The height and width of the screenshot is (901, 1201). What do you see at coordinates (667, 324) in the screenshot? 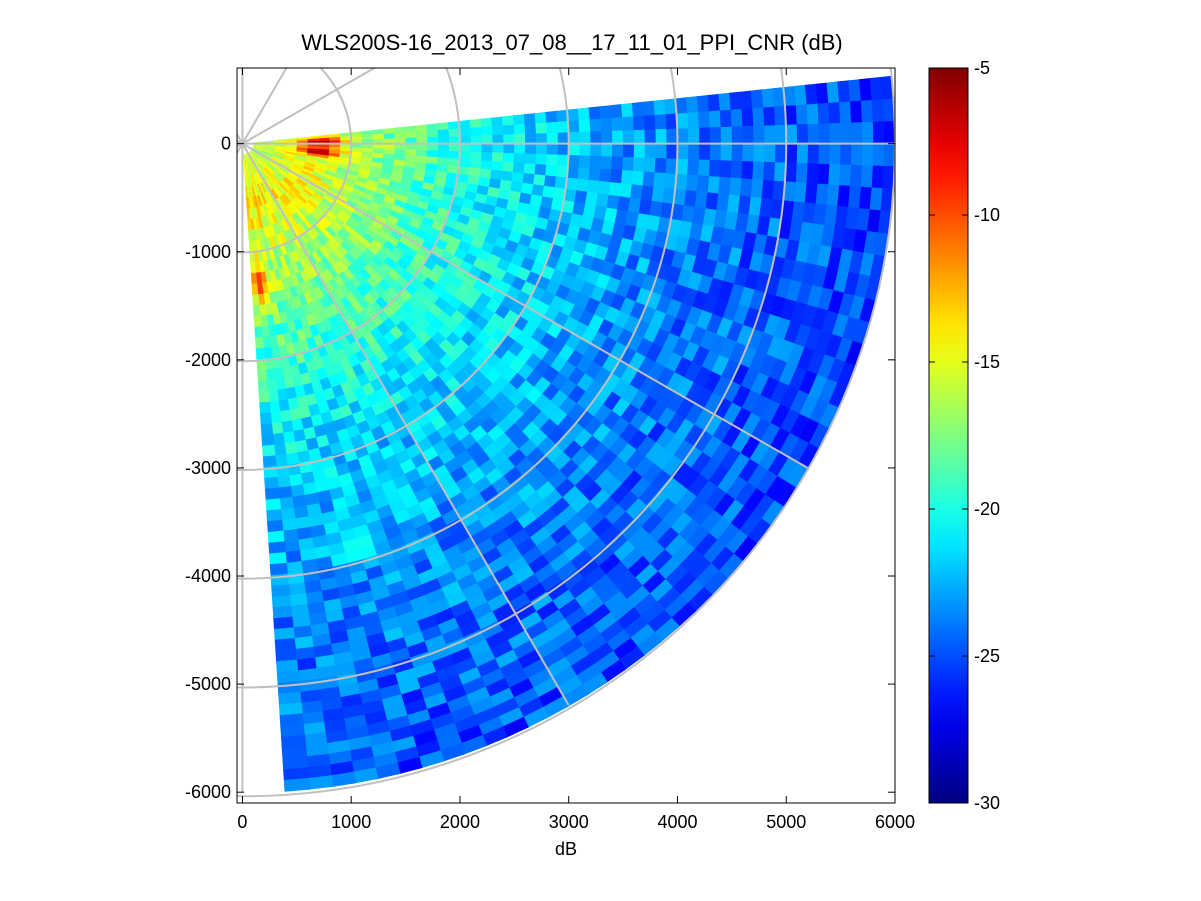
I see `heat-cell-1900` at bounding box center [667, 324].